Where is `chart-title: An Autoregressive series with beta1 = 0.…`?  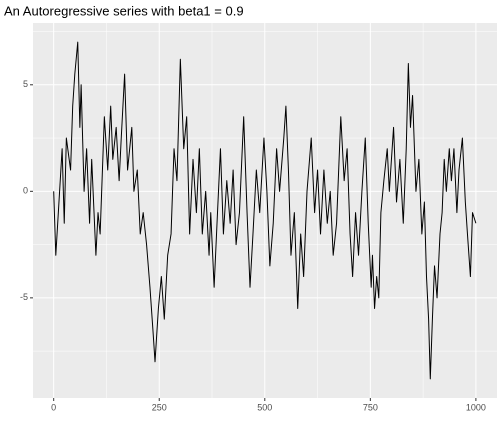 chart-title: An Autoregressive series with beta1 = 0.… is located at coordinates (124, 10).